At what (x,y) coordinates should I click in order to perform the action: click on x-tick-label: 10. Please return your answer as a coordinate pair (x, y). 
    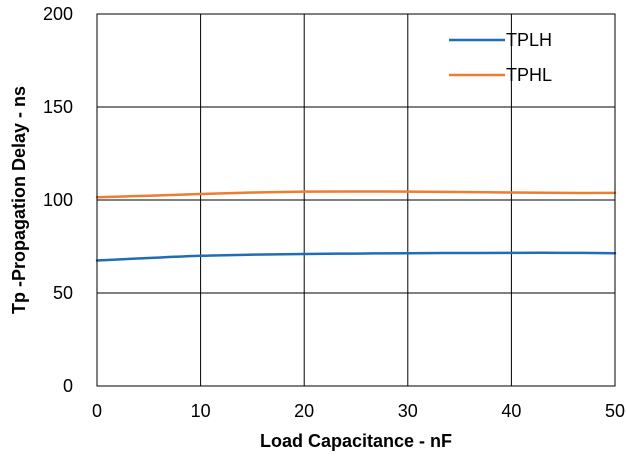
    Looking at the image, I should click on (201, 411).